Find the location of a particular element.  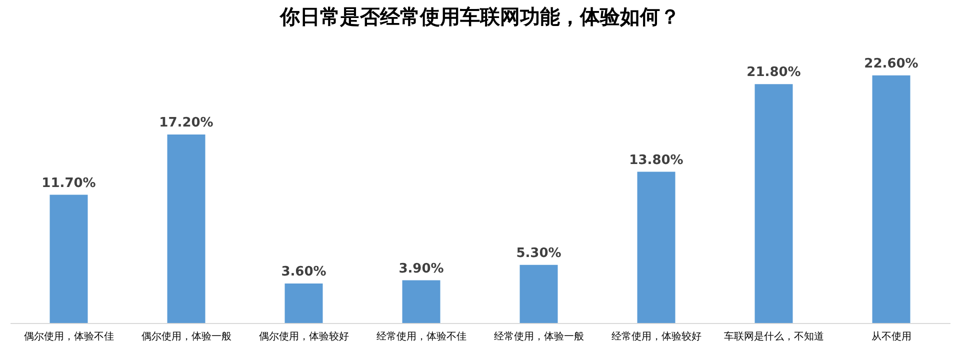

data-label: 3.60% is located at coordinates (303, 272).